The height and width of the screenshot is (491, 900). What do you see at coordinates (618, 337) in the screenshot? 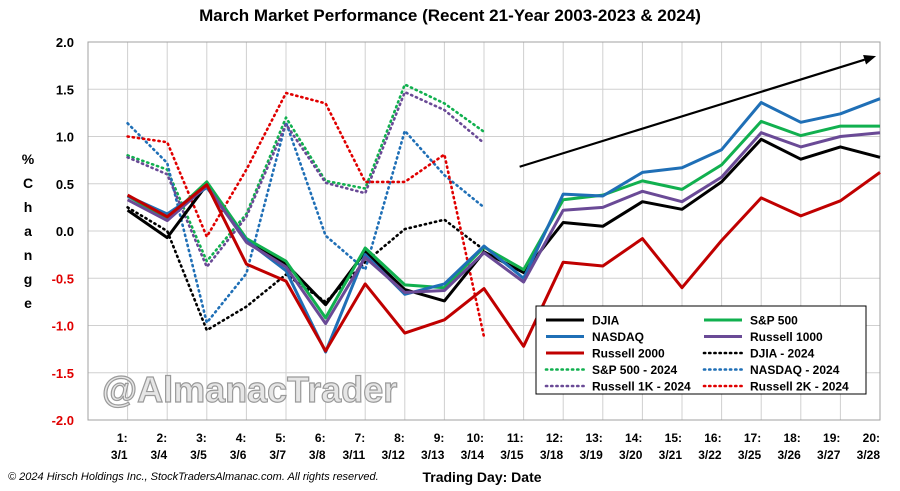
I see `legend-entry: NASDAQ` at bounding box center [618, 337].